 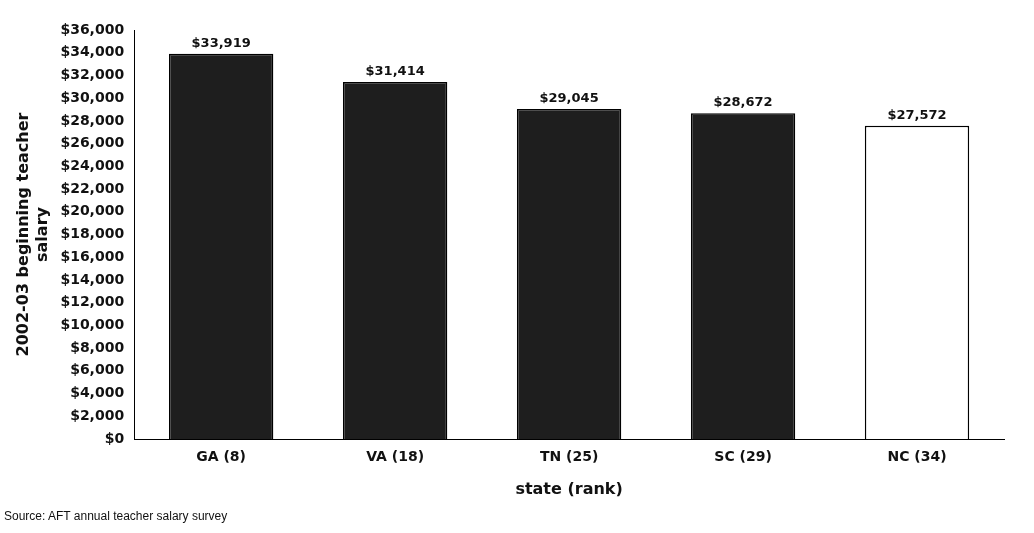 I want to click on y-tick-label: $2,000, so click(x=97, y=414).